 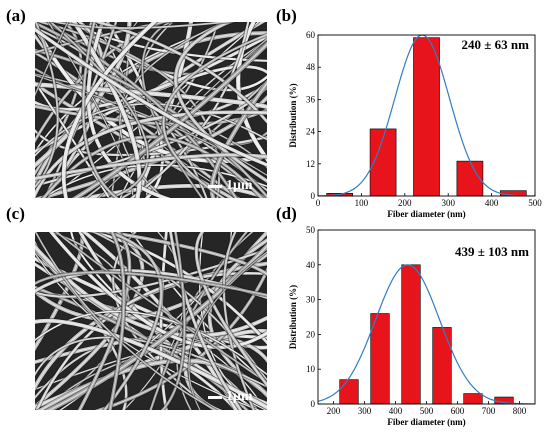 What do you see at coordinates (458, 411) in the screenshot?
I see `x-tick-label: 600` at bounding box center [458, 411].